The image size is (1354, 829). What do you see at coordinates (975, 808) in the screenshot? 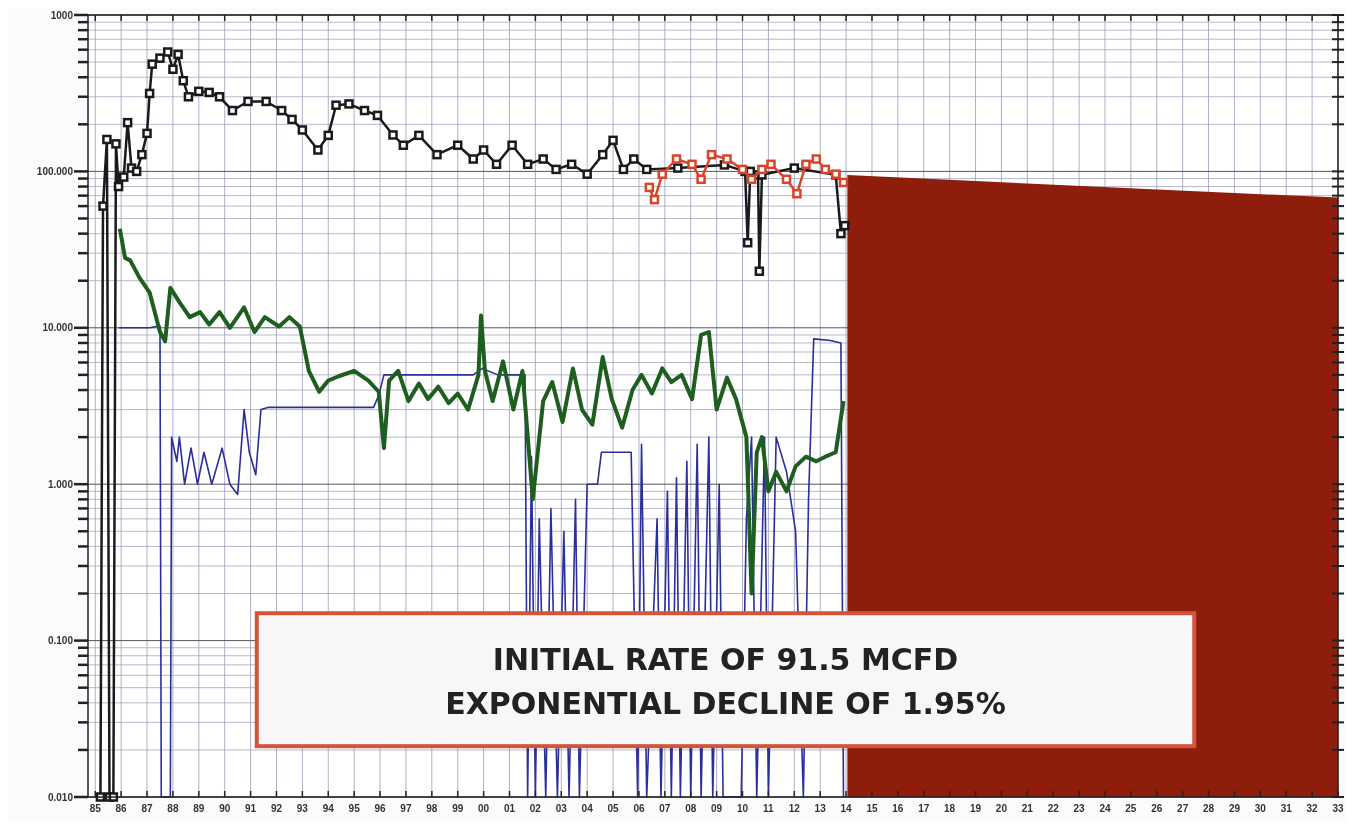
I see `x-tick-label: 19` at bounding box center [975, 808].